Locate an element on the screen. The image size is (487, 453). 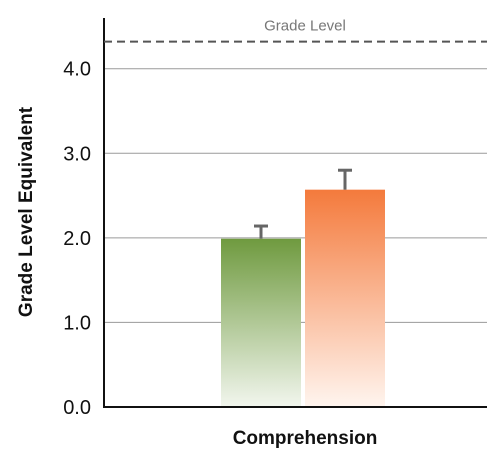
reference-line-group: Grade Level is located at coordinates (295, 30).